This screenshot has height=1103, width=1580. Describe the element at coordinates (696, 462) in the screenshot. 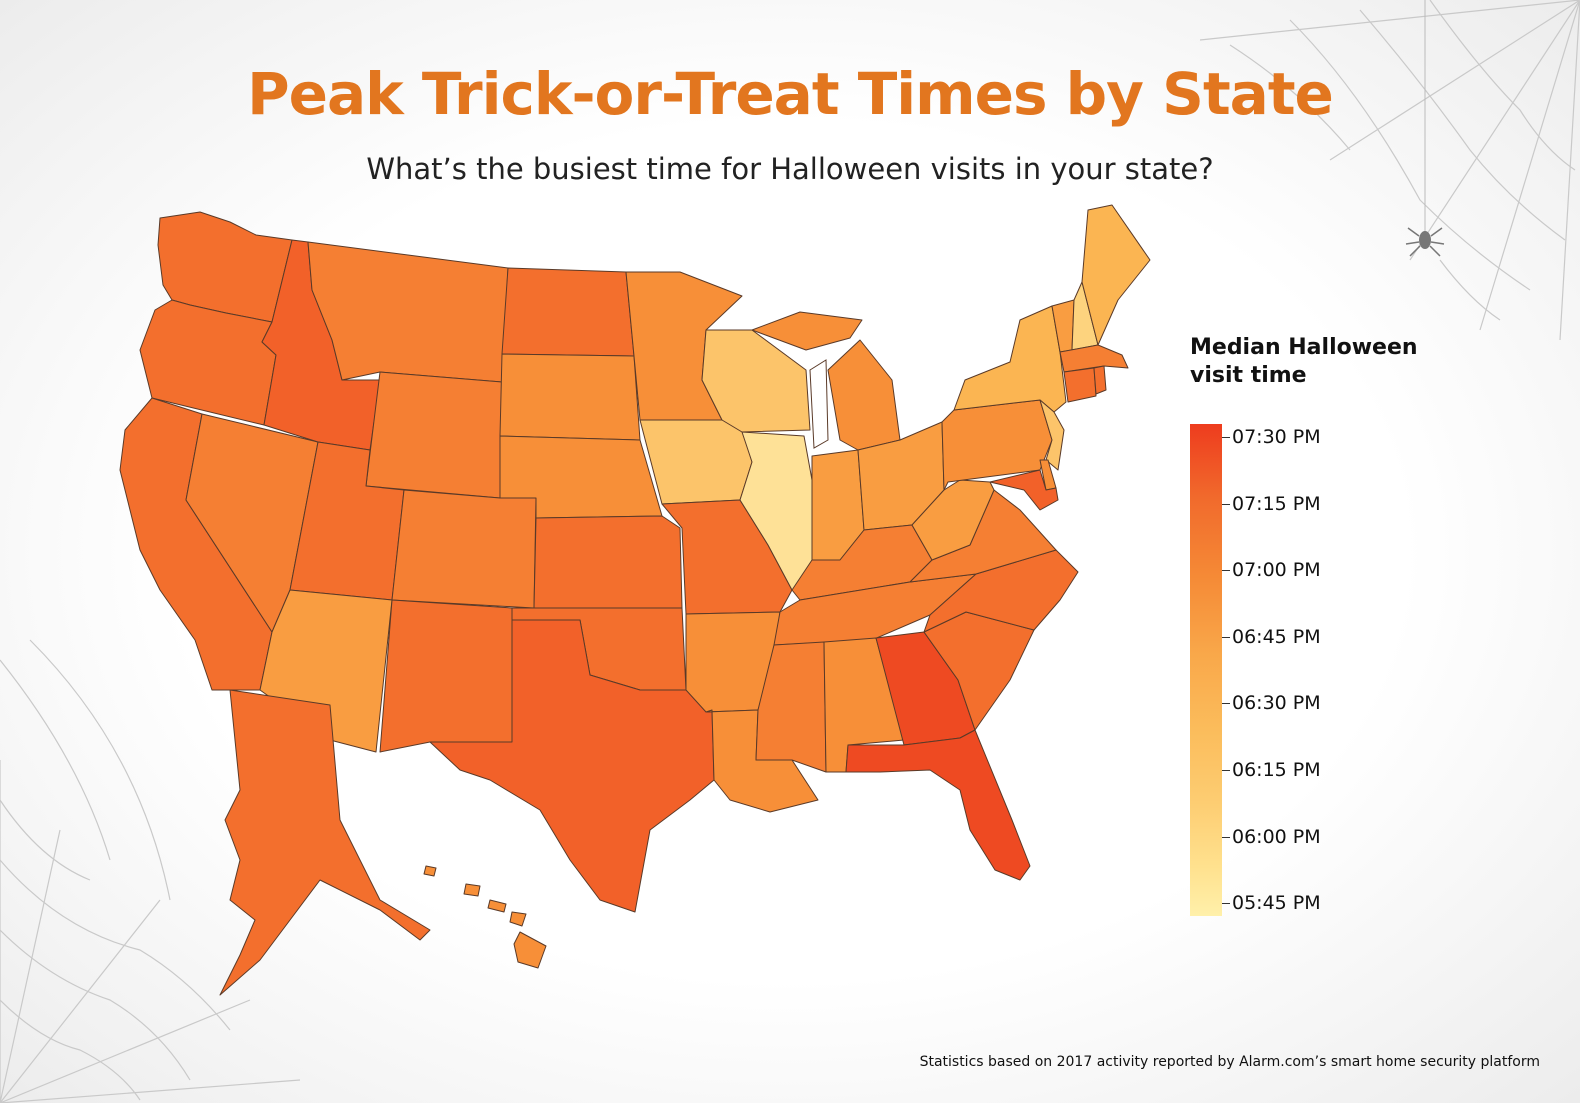

I see `state-iowa` at that location.